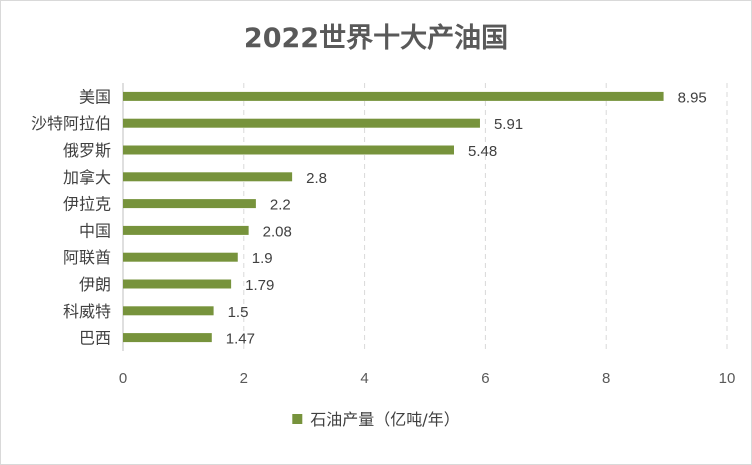 This screenshot has height=465, width=752. I want to click on legend-swatch, so click(297, 419).